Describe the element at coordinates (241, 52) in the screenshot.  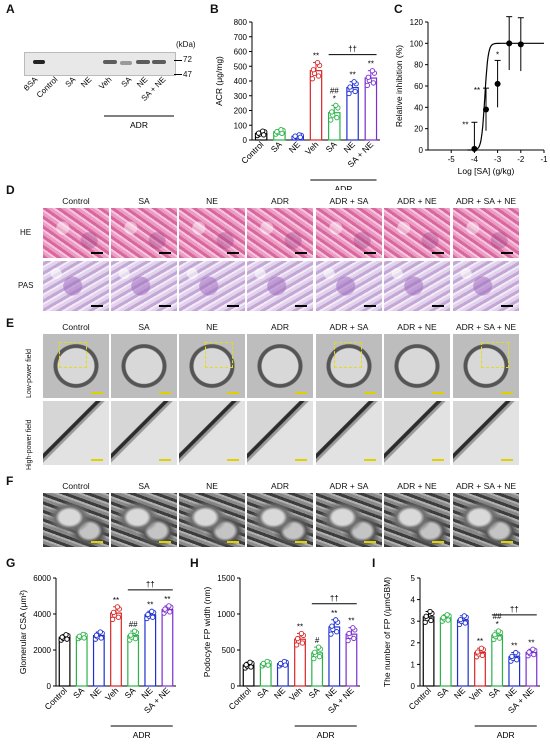
I see `y-tick-label: 600` at that location.